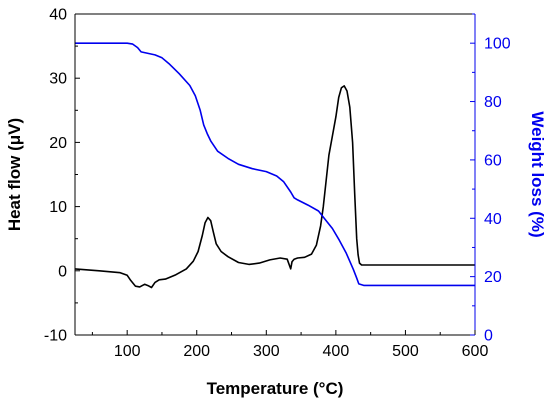  I want to click on right-y-axis-title: Weight loss (%), so click(537, 174).